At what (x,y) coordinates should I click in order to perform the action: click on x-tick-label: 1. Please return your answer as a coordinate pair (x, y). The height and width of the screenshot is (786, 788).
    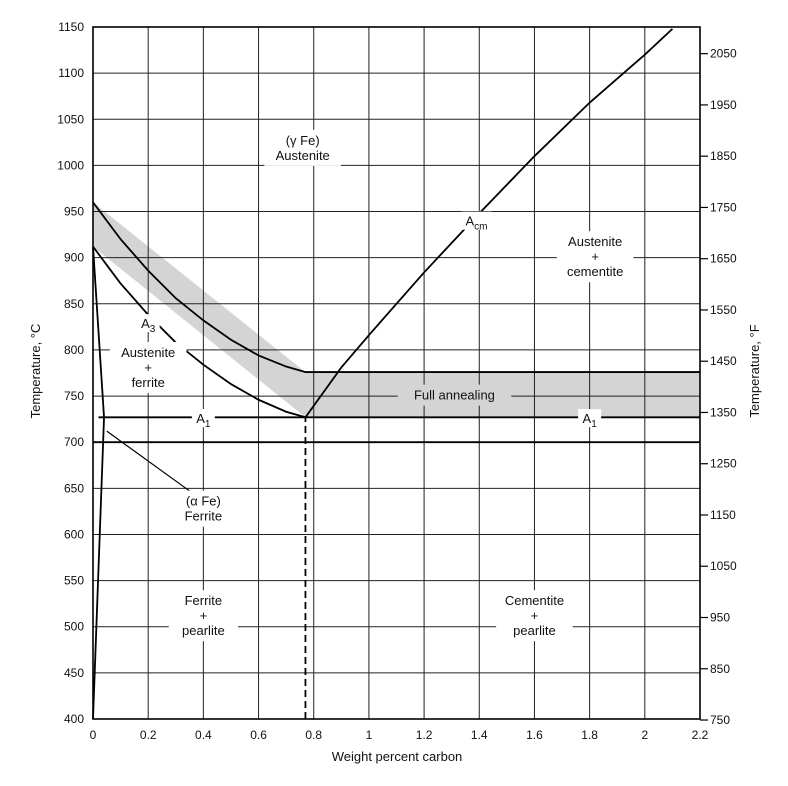
    Looking at the image, I should click on (369, 735).